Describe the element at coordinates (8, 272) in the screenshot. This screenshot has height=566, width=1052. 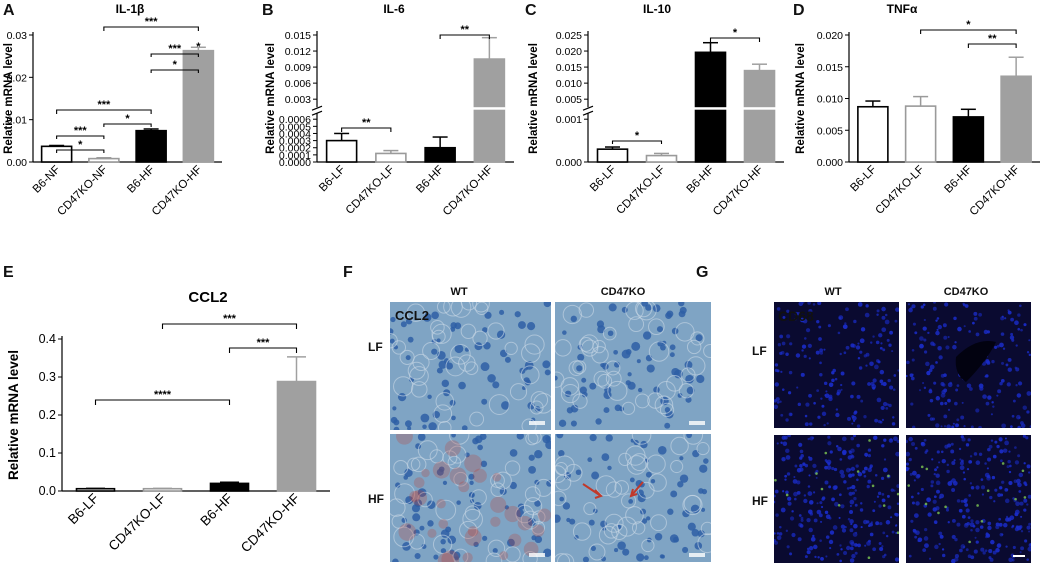
I see `panel-label-e: E` at that location.